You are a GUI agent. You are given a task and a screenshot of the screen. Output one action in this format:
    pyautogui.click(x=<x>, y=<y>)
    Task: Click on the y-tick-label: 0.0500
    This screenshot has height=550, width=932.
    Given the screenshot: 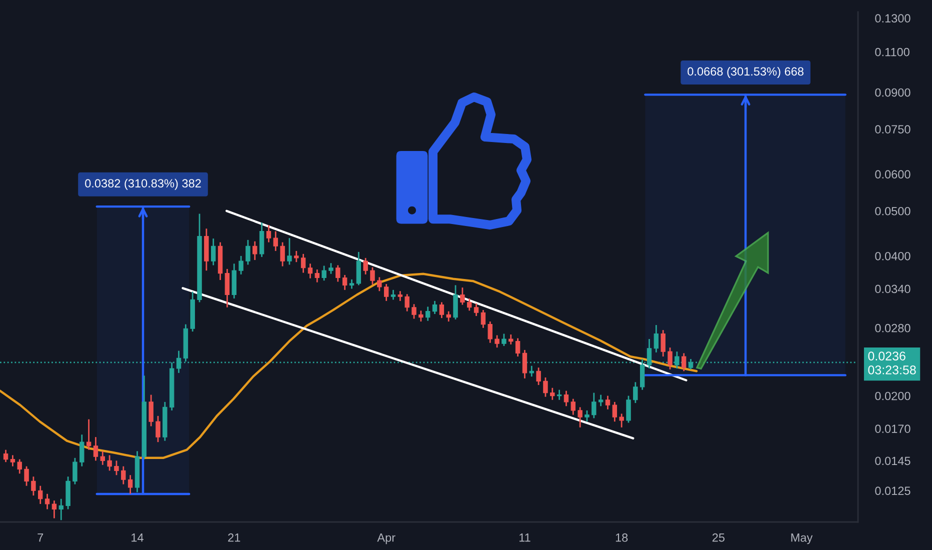 What is the action you would take?
    pyautogui.click(x=892, y=211)
    